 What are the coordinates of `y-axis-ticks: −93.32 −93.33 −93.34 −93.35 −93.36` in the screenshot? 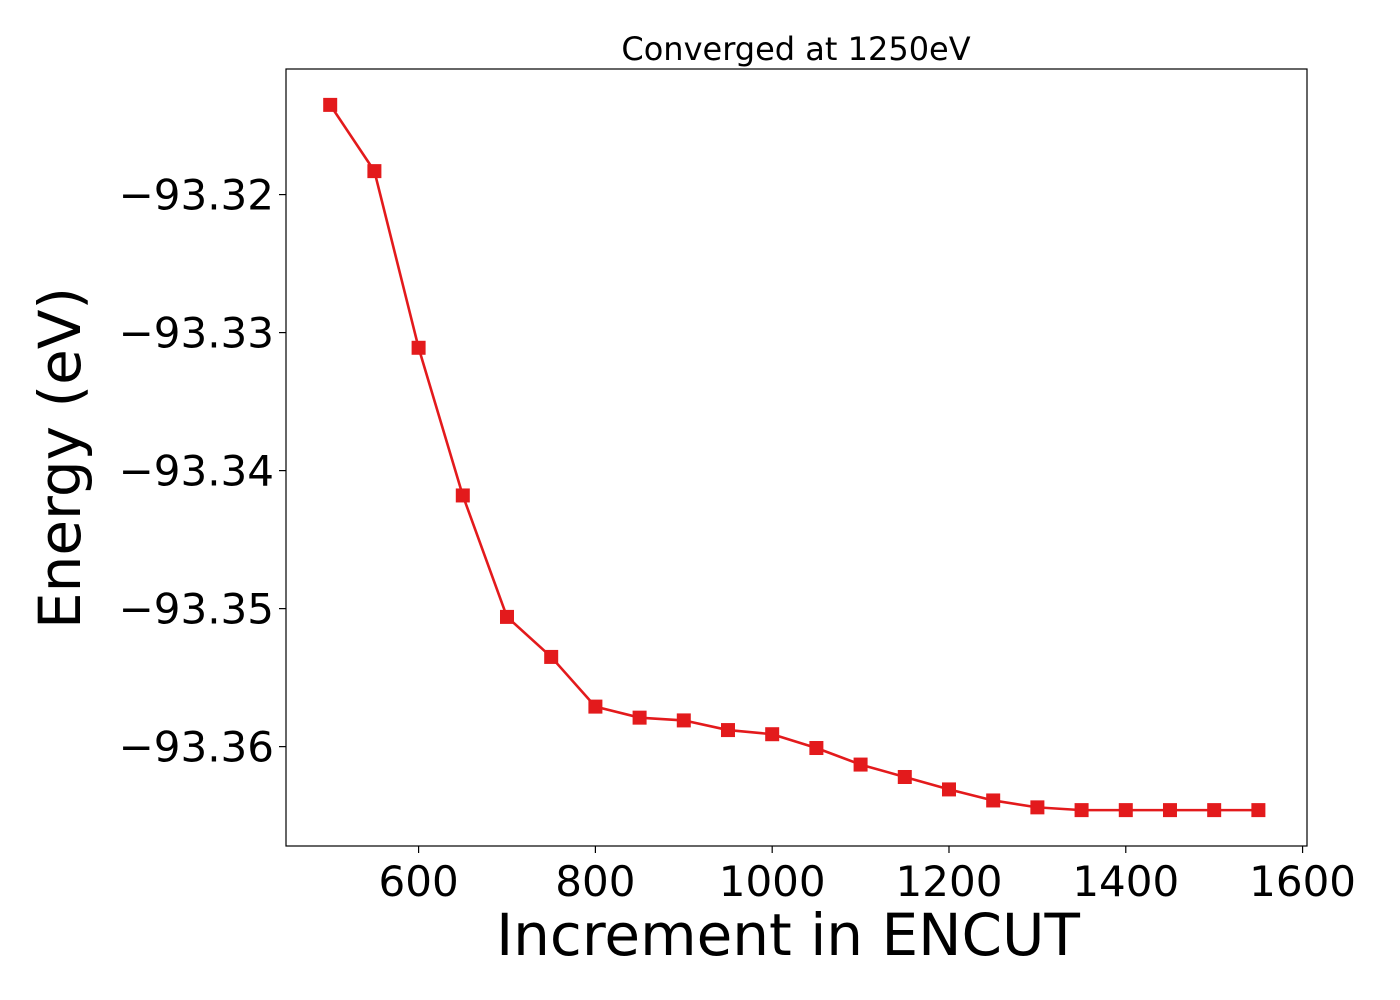 It's located at (202, 471).